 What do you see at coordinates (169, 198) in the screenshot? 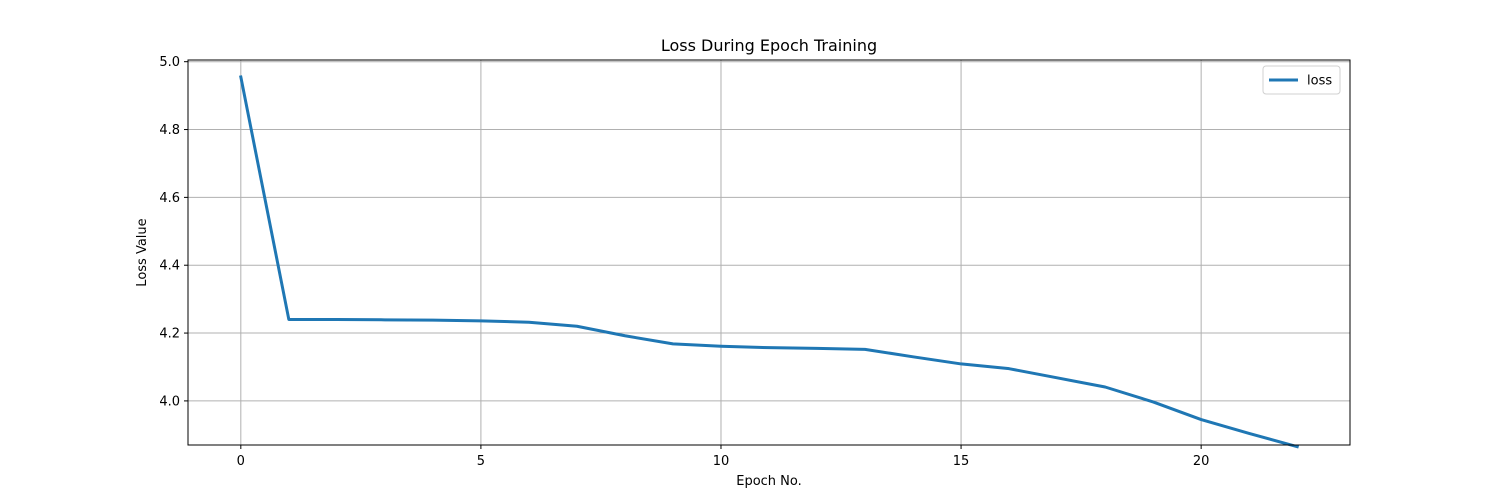
I see `y-tick-label: 4.6` at bounding box center [169, 198].